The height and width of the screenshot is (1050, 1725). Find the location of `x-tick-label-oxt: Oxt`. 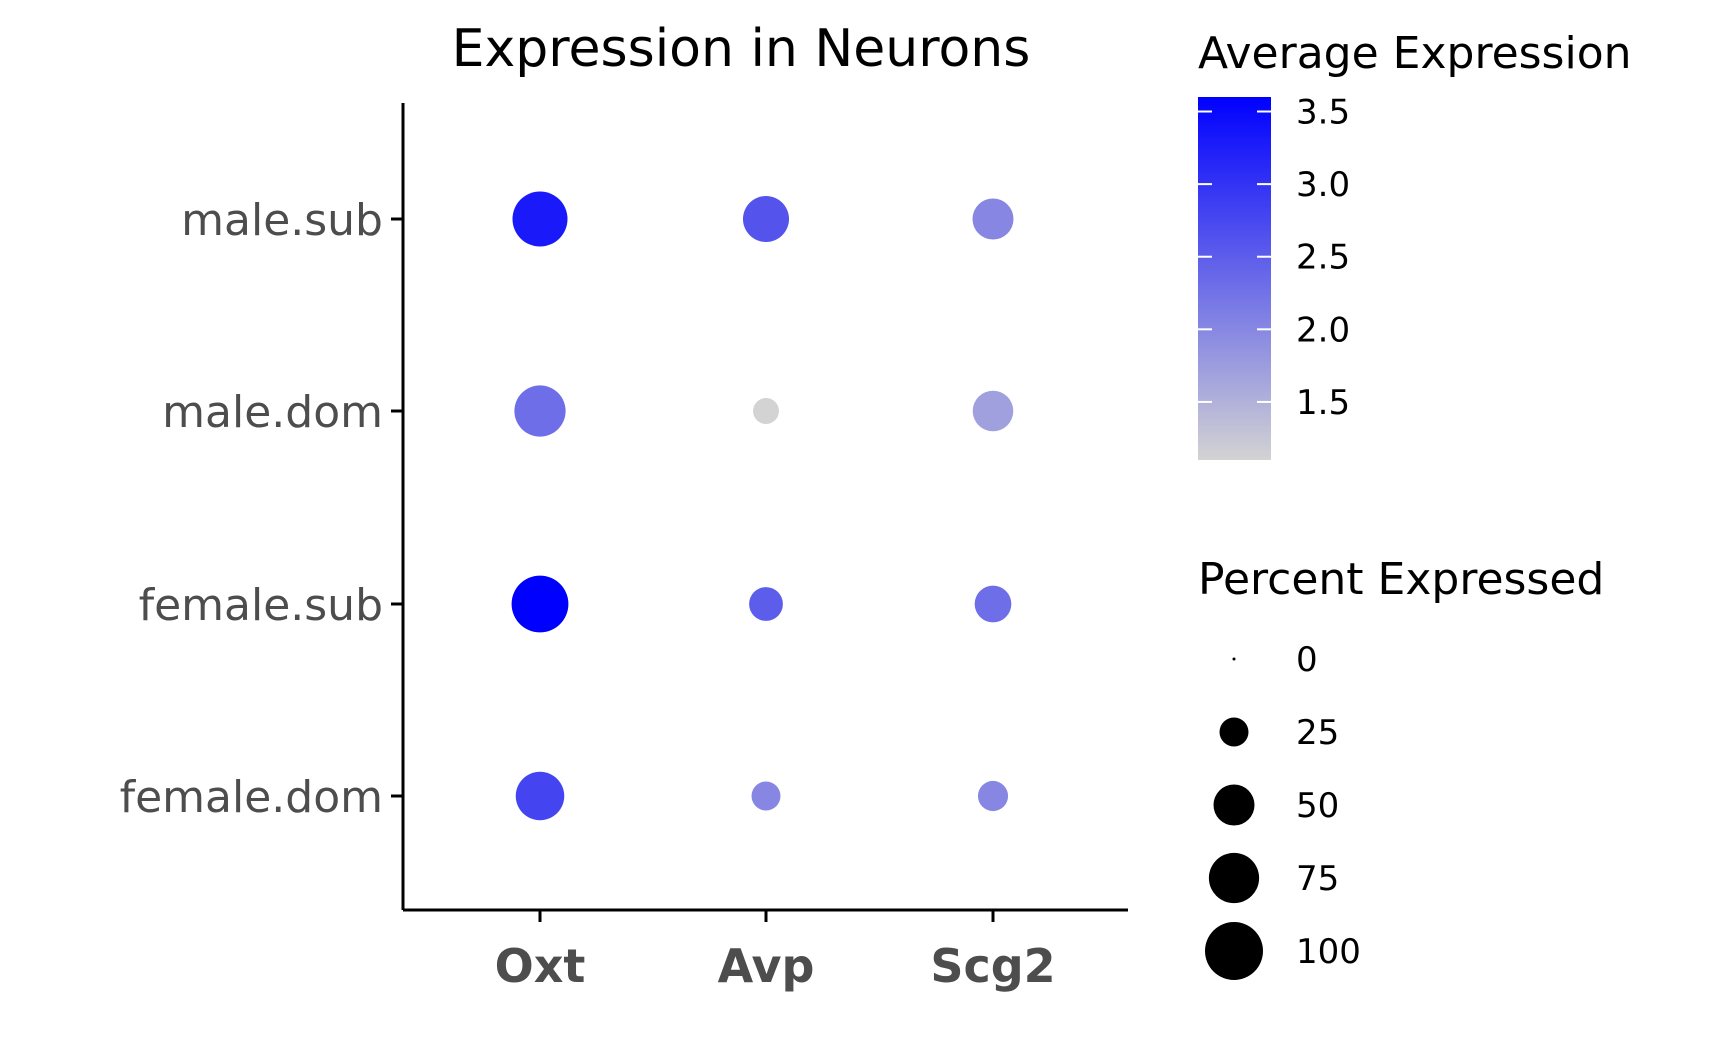

x-tick-label-oxt: Oxt is located at coordinates (540, 966).